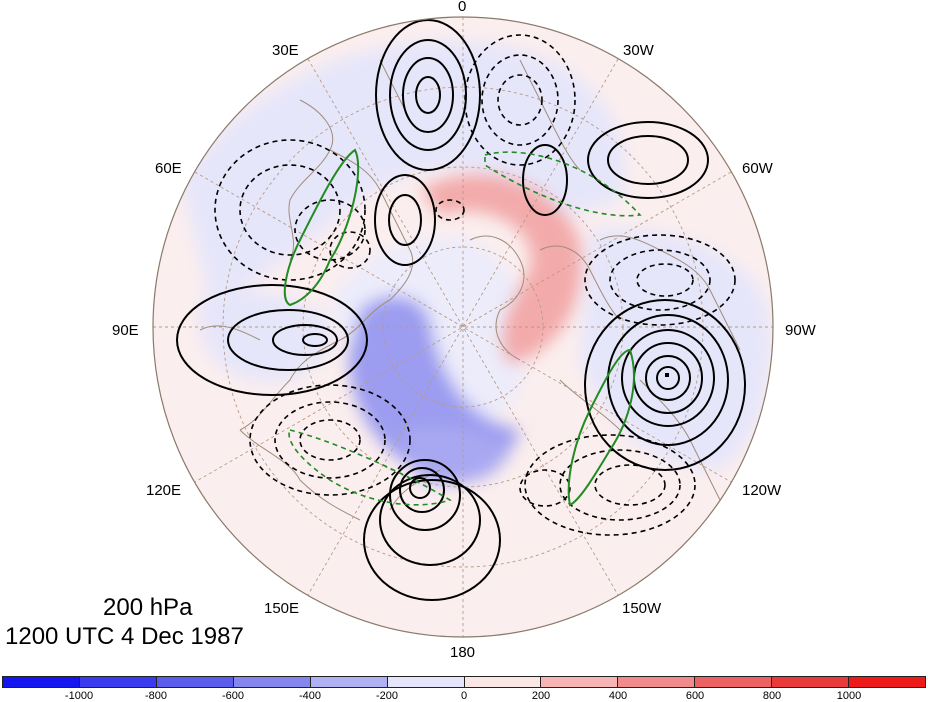 This screenshot has height=702, width=928. Describe the element at coordinates (638, 50) in the screenshot. I see `lon-label-30w: 30W` at that location.